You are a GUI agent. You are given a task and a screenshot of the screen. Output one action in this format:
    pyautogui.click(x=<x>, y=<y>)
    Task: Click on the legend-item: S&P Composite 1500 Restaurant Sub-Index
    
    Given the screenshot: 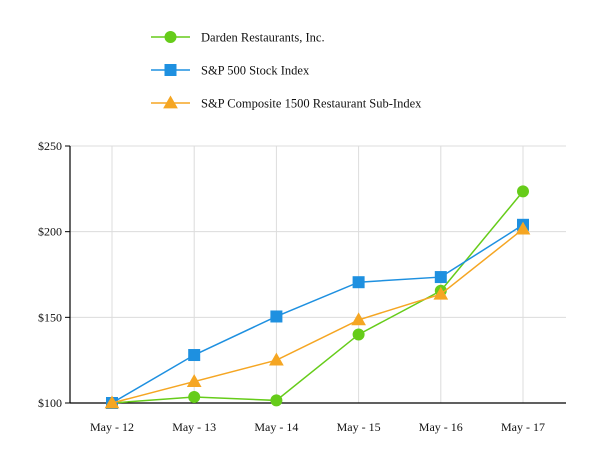 What is the action you would take?
    pyautogui.click(x=286, y=103)
    